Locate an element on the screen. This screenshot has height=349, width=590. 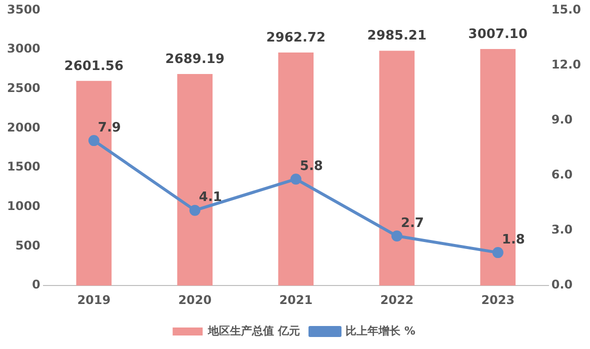
y-tick-label: 1500 is located at coordinates (23, 167).